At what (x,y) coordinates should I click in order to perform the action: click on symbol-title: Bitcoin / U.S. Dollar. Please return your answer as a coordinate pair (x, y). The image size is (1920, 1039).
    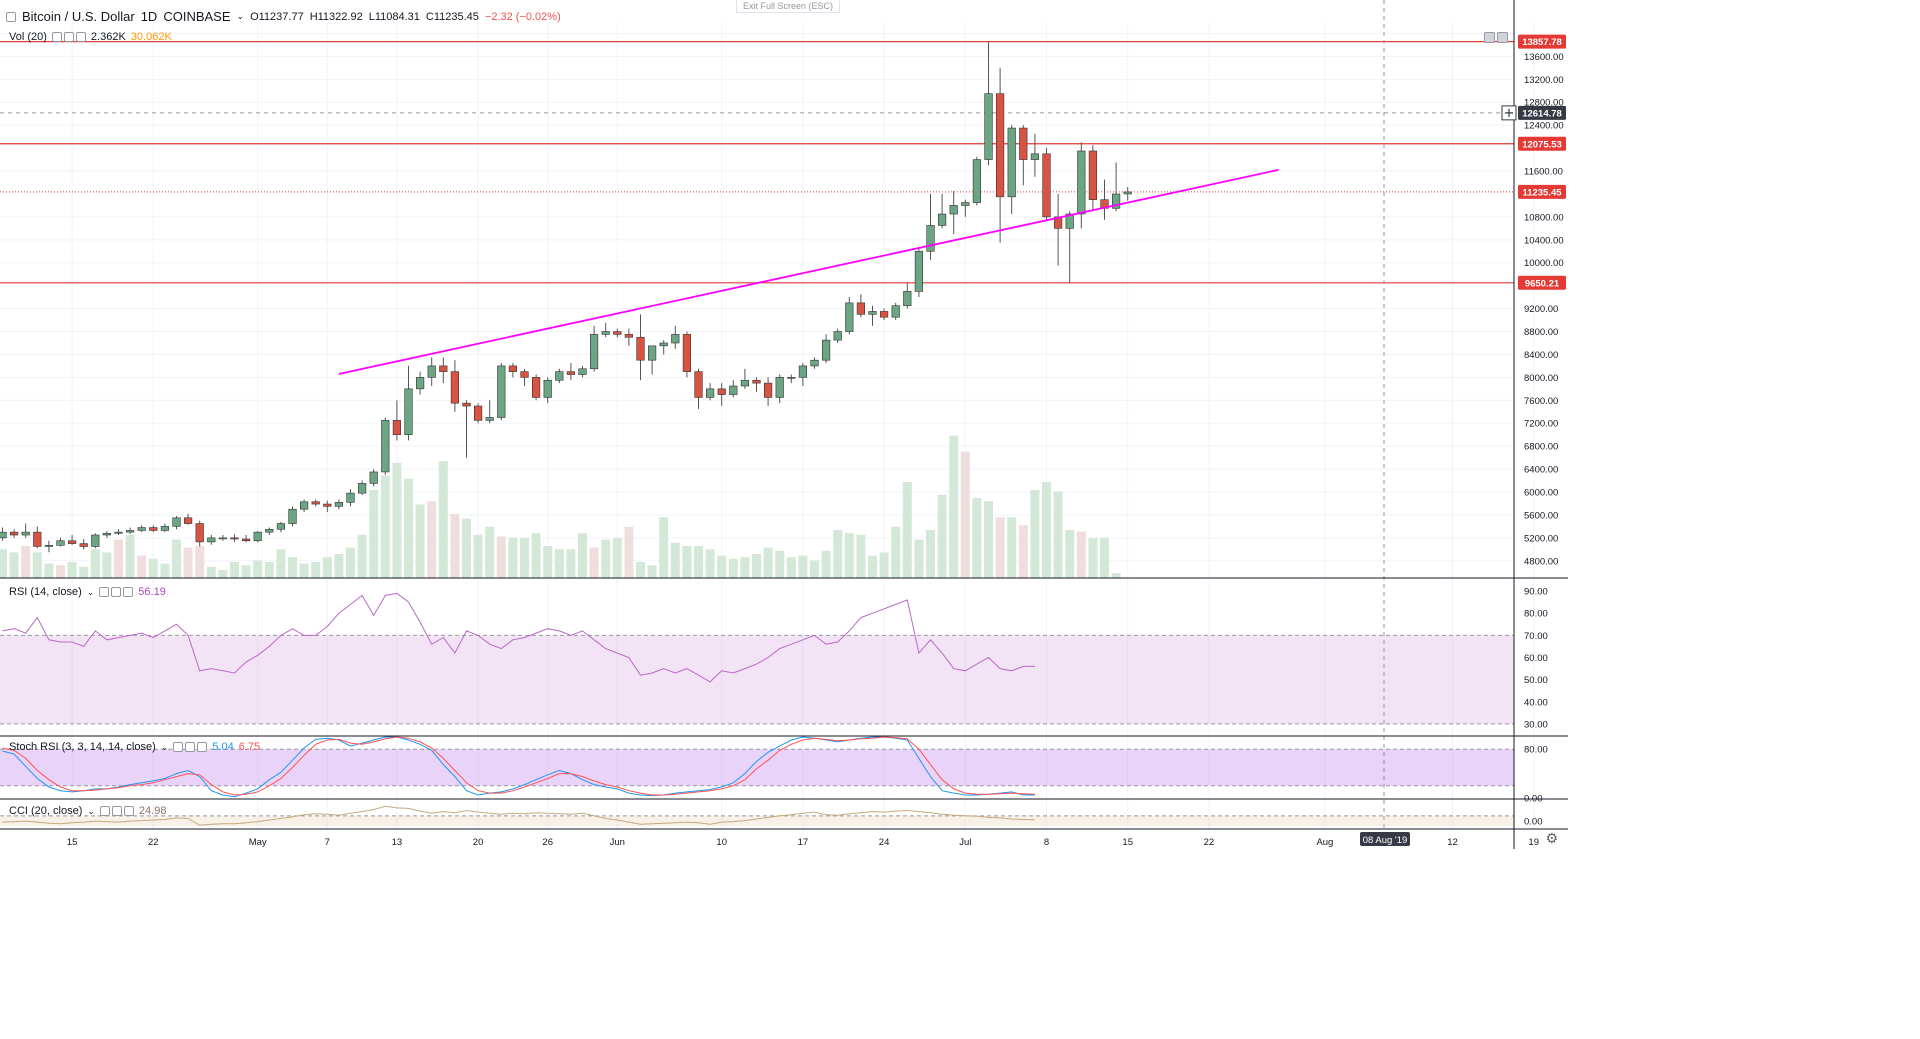
    Looking at the image, I should click on (78, 16).